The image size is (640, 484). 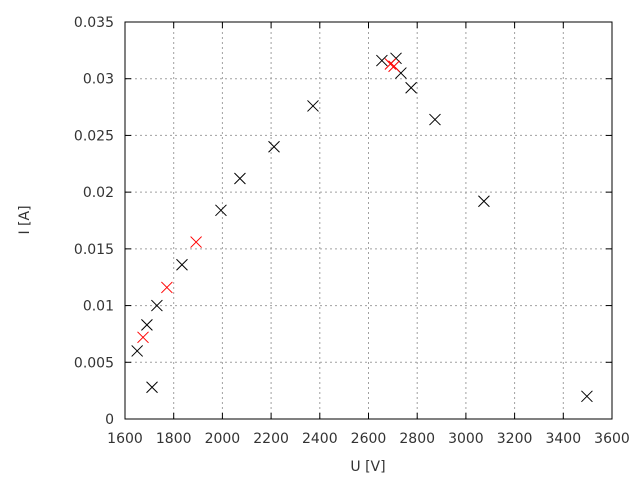 I want to click on x-tick-label: 3200, so click(x=515, y=439).